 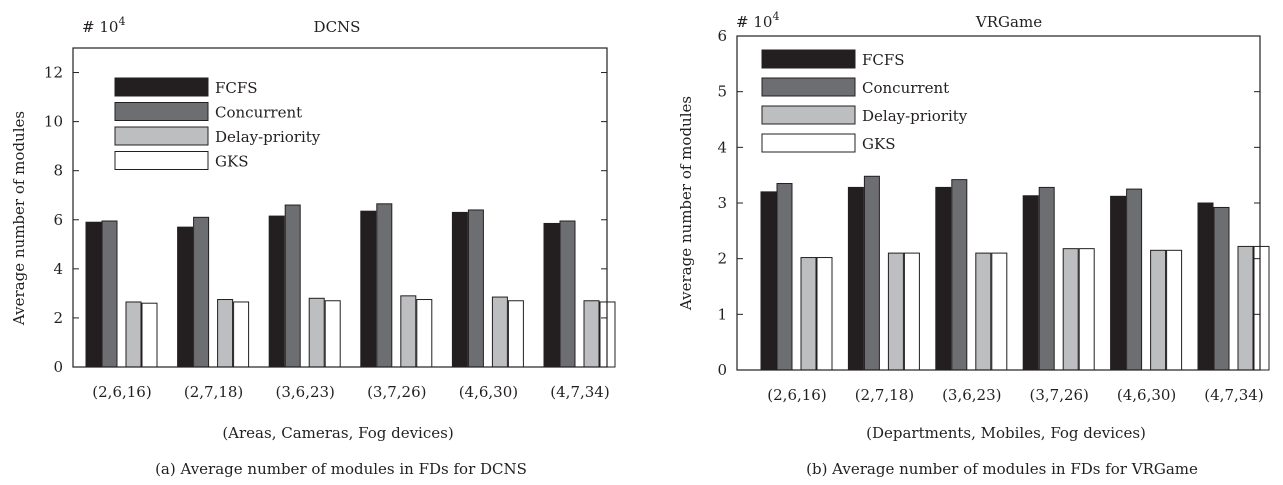 I want to click on y-tick-label: 6, so click(x=58, y=220).